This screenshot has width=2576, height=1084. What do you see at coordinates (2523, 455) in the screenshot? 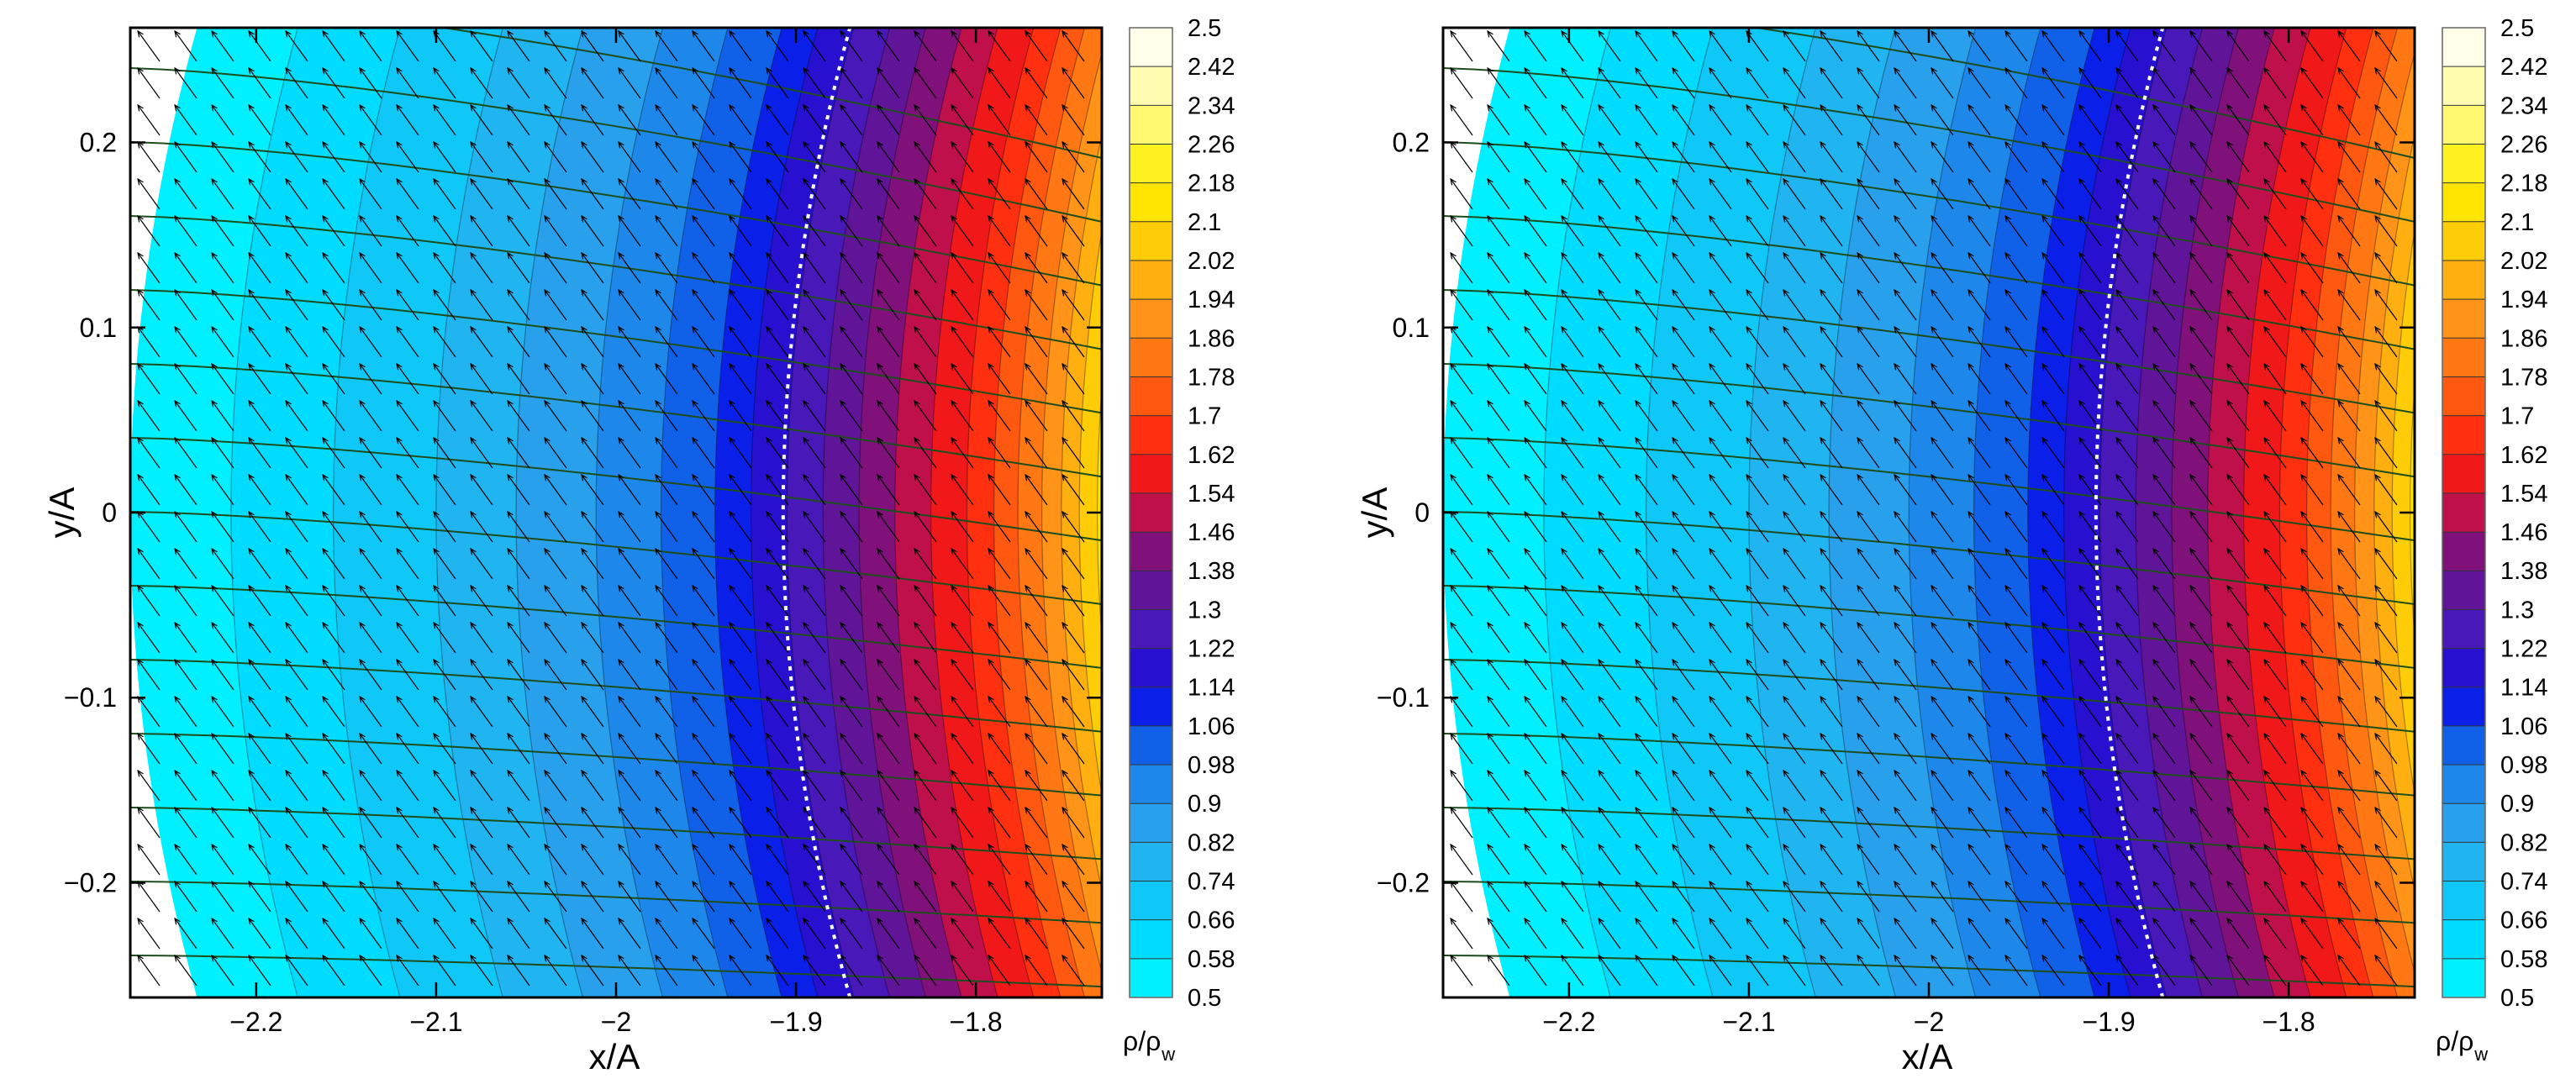
I see `colorbar-tick-label: 1.62` at bounding box center [2523, 455].